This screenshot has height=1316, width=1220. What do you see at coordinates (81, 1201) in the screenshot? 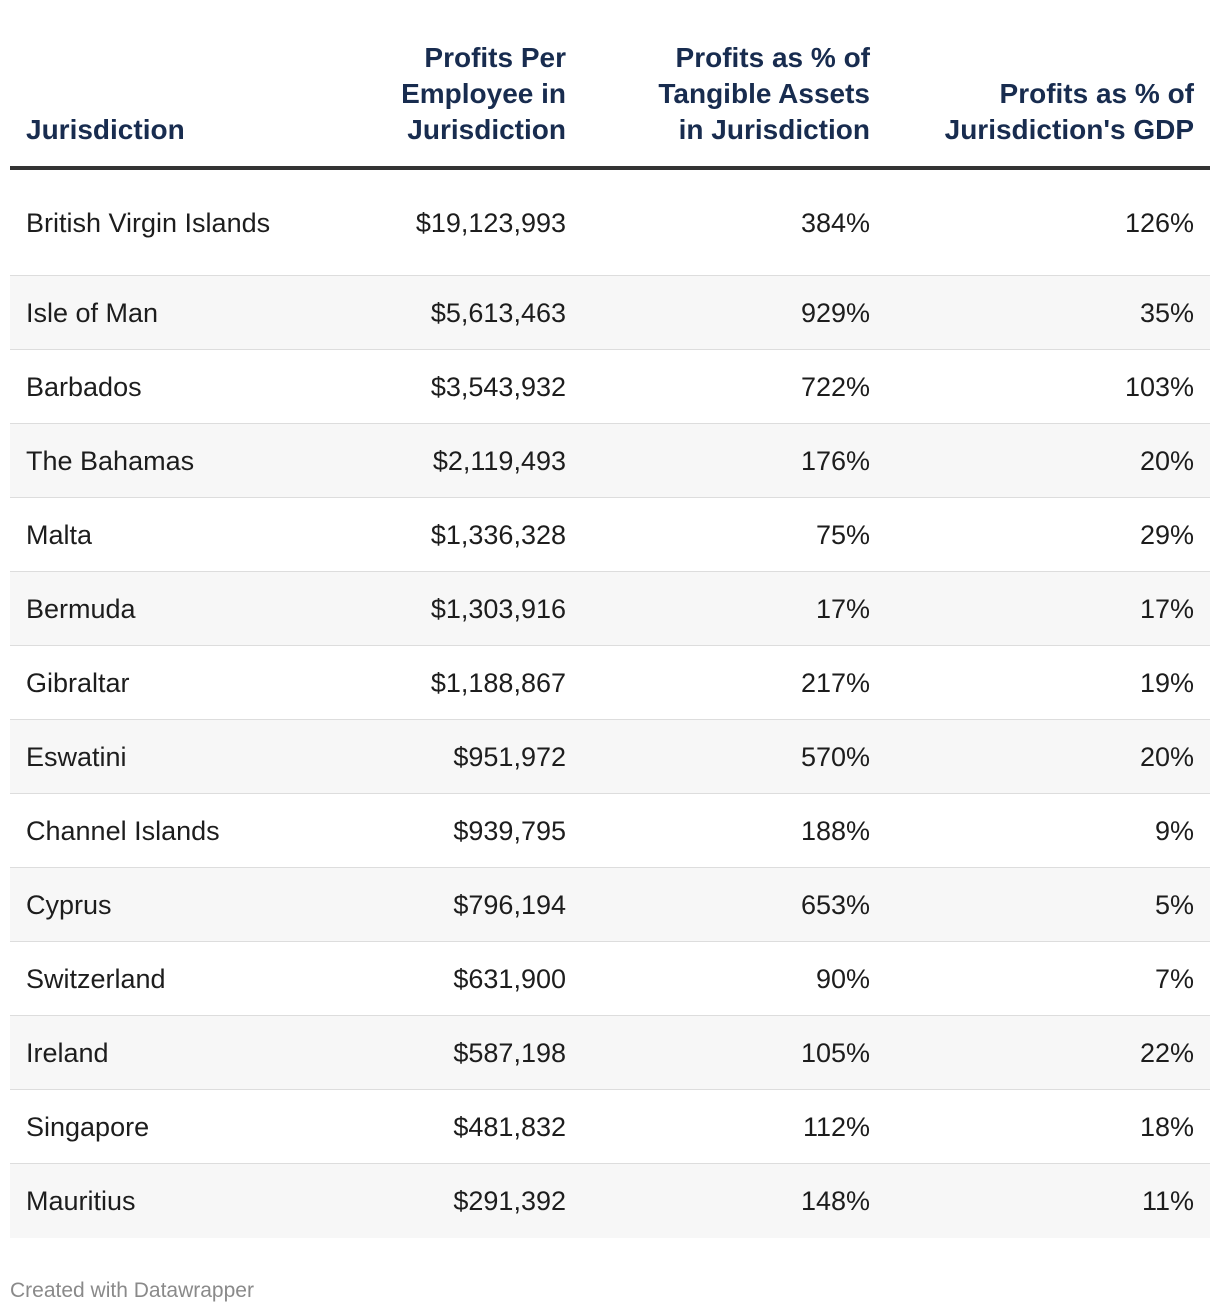
I see `cell-jurisdiction: Mauritius` at bounding box center [81, 1201].